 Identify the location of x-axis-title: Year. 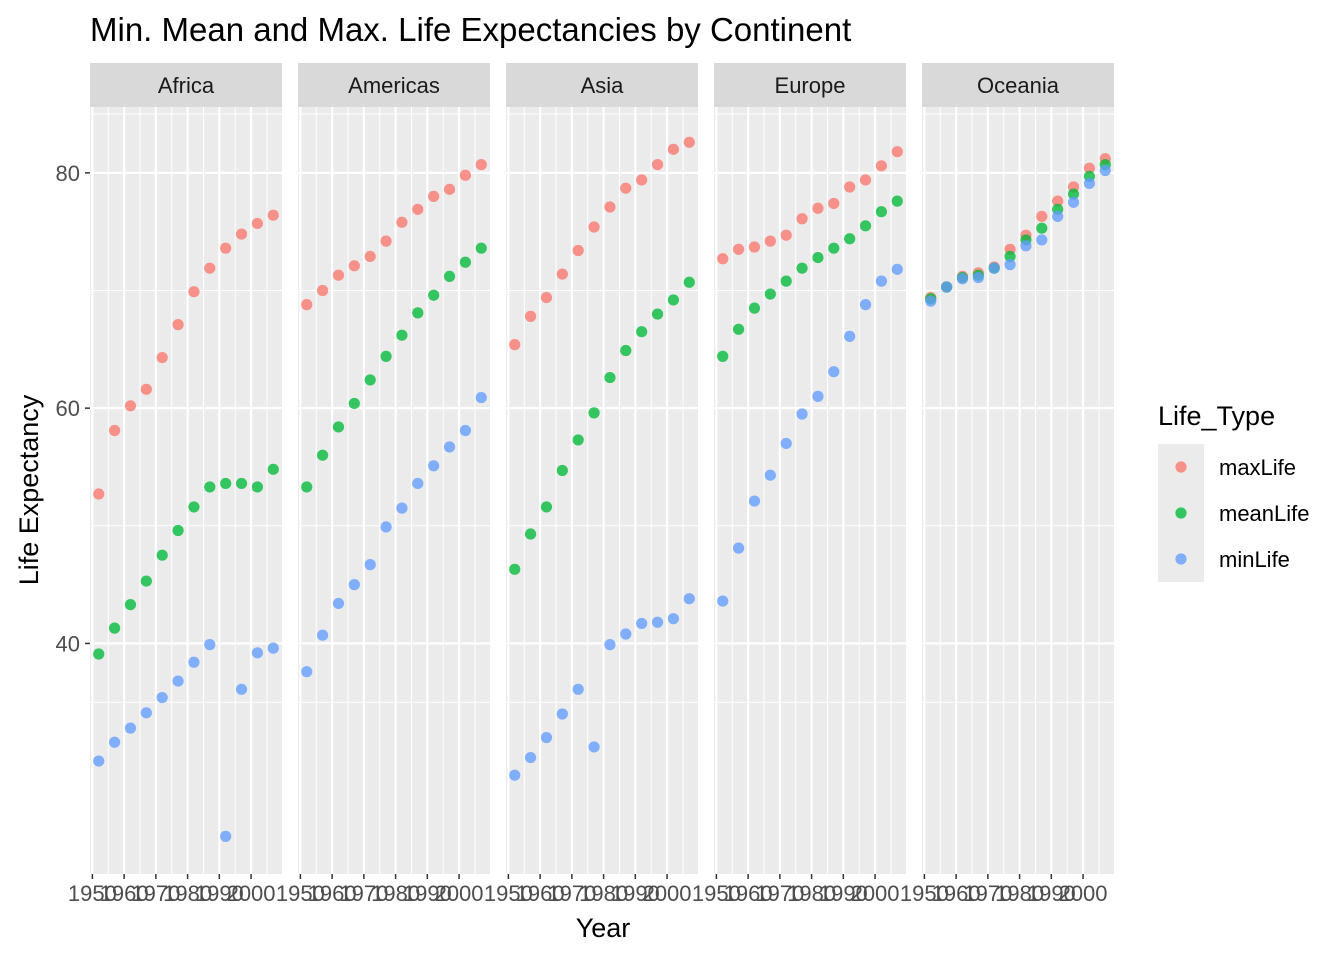
(603, 928).